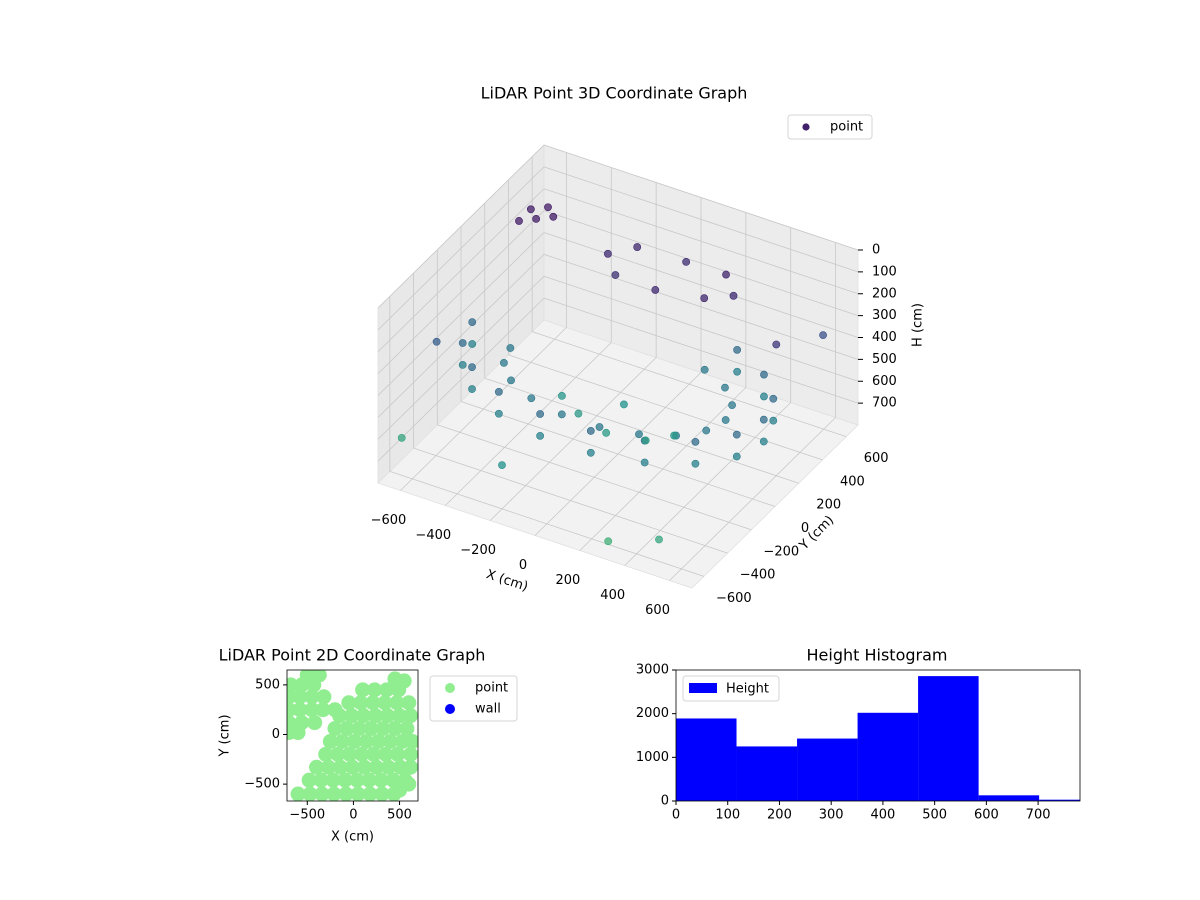 Image resolution: width=1200 pixels, height=900 pixels. What do you see at coordinates (352, 655) in the screenshot?
I see `chart-title: LiDAR Point 2D Coordinate Graph` at bounding box center [352, 655].